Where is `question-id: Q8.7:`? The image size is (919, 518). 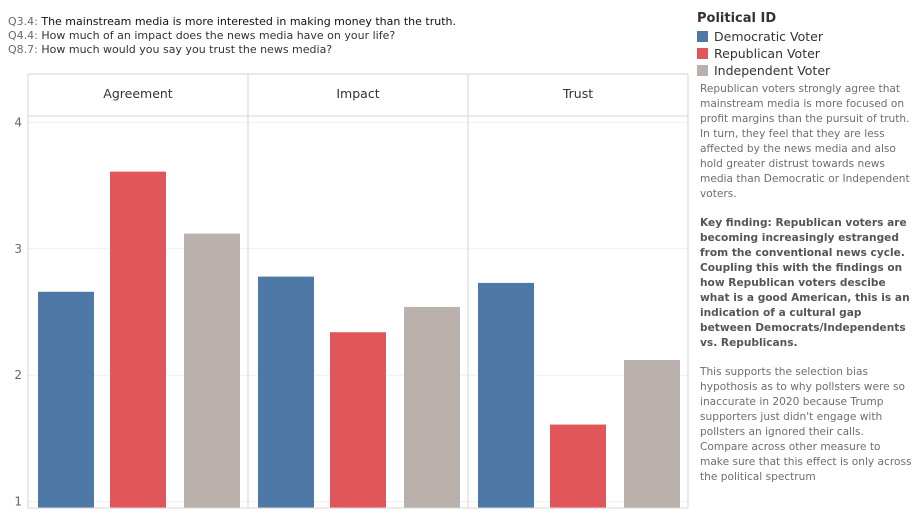
question-id: Q8.7: is located at coordinates (23, 49).